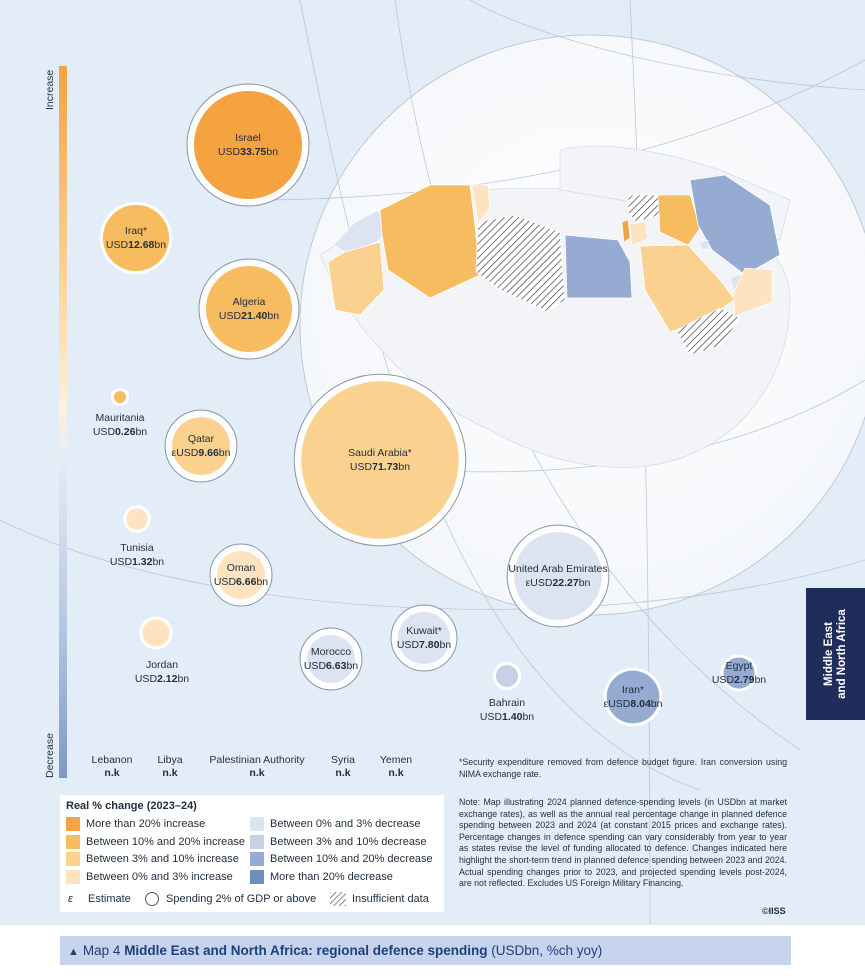  I want to click on bubble-label-algeria: Algeria USD21.40bn, so click(249, 309).